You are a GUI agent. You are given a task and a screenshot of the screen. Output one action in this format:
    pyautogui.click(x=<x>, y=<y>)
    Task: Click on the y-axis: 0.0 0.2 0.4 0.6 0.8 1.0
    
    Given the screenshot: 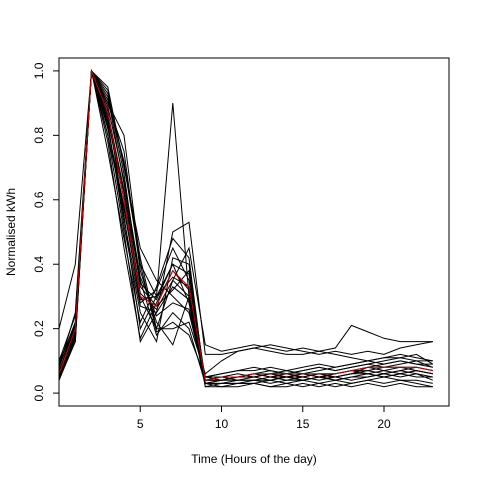 What is the action you would take?
    pyautogui.click(x=45, y=231)
    